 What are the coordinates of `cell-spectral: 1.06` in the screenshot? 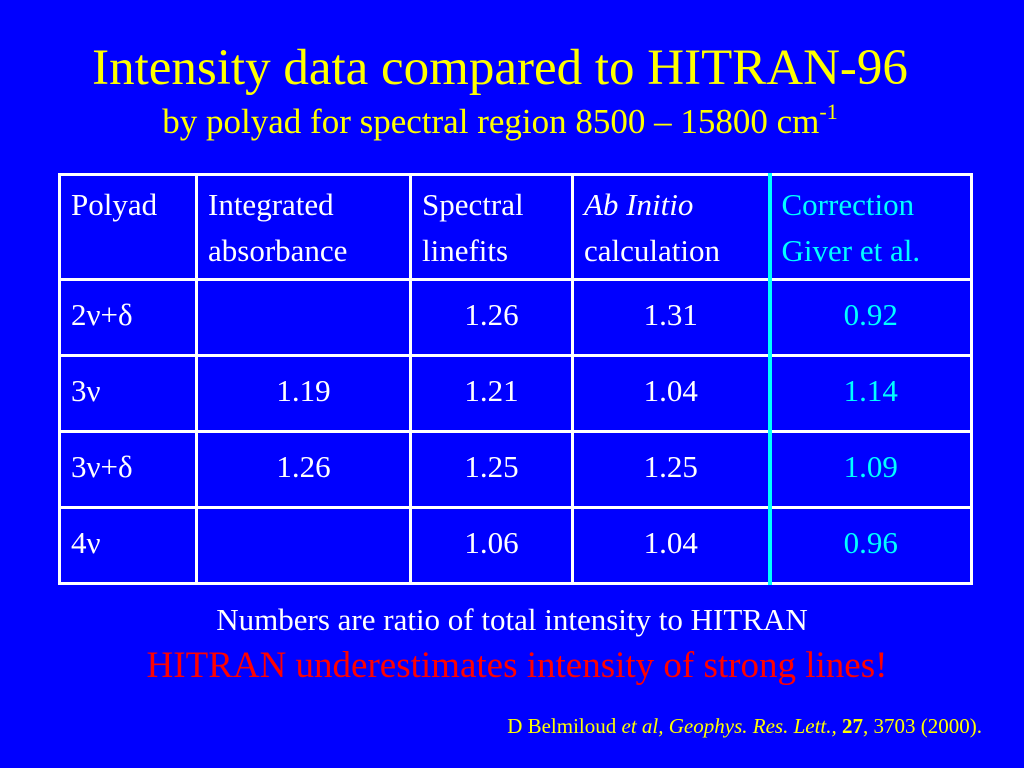 It's located at (491, 545).